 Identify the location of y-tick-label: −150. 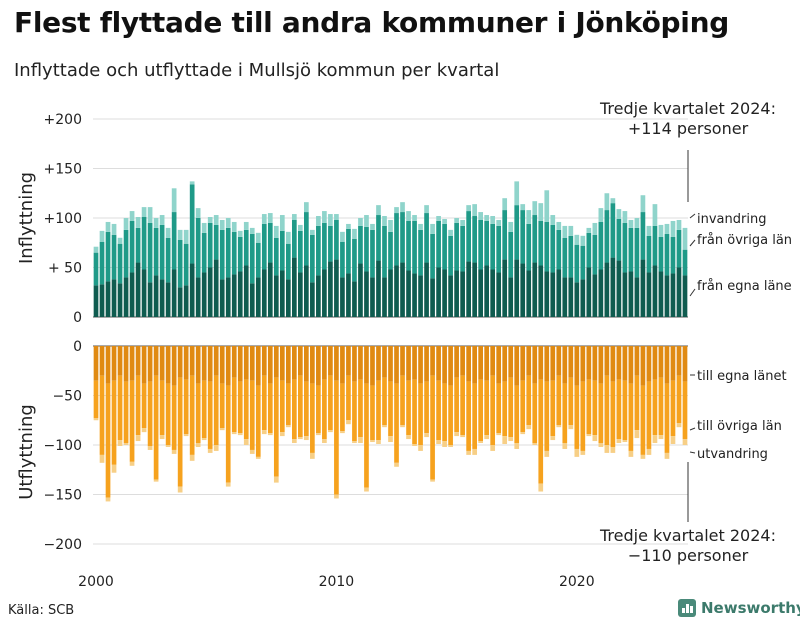
(63, 496).